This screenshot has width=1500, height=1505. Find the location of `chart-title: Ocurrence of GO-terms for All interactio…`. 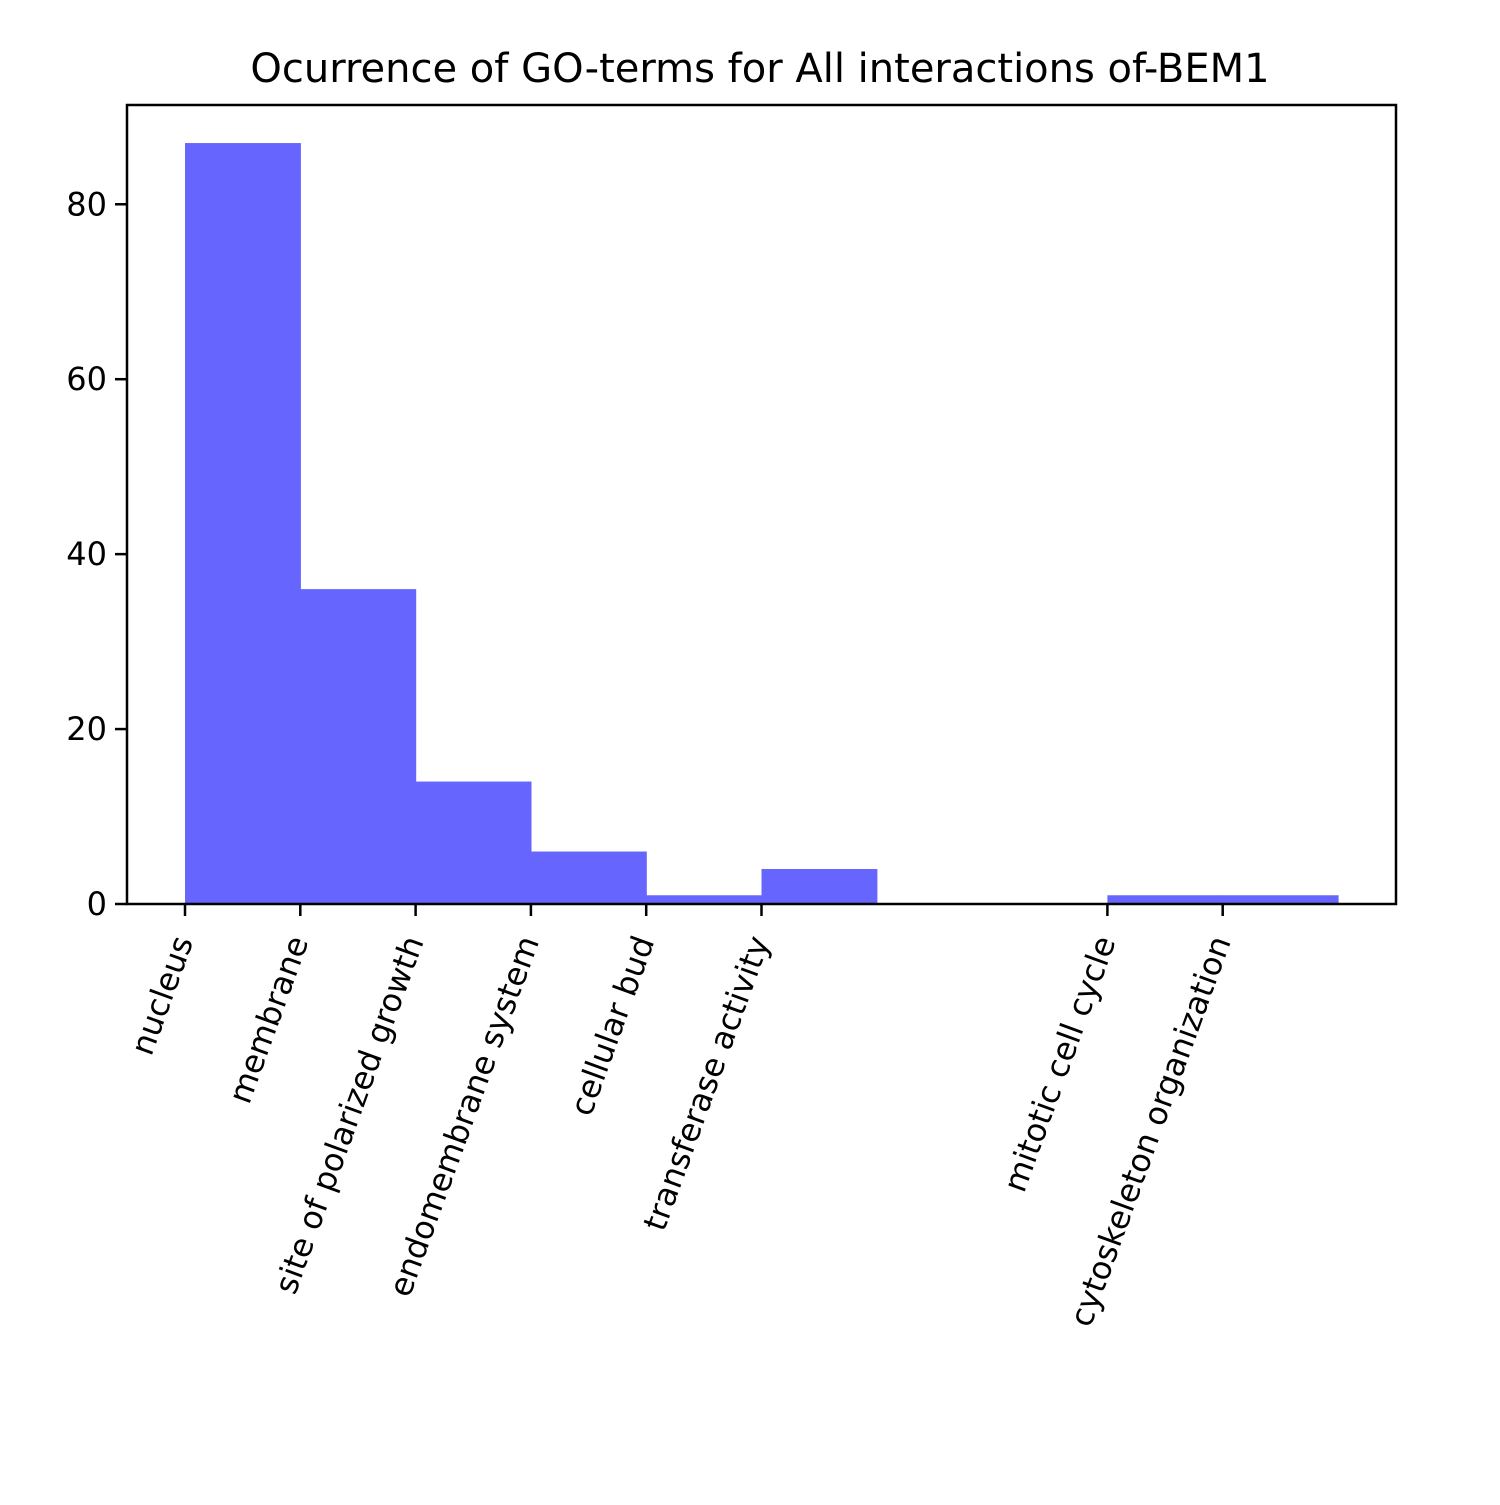

chart-title: Ocurrence of GO-terms for All interactio… is located at coordinates (759, 69).